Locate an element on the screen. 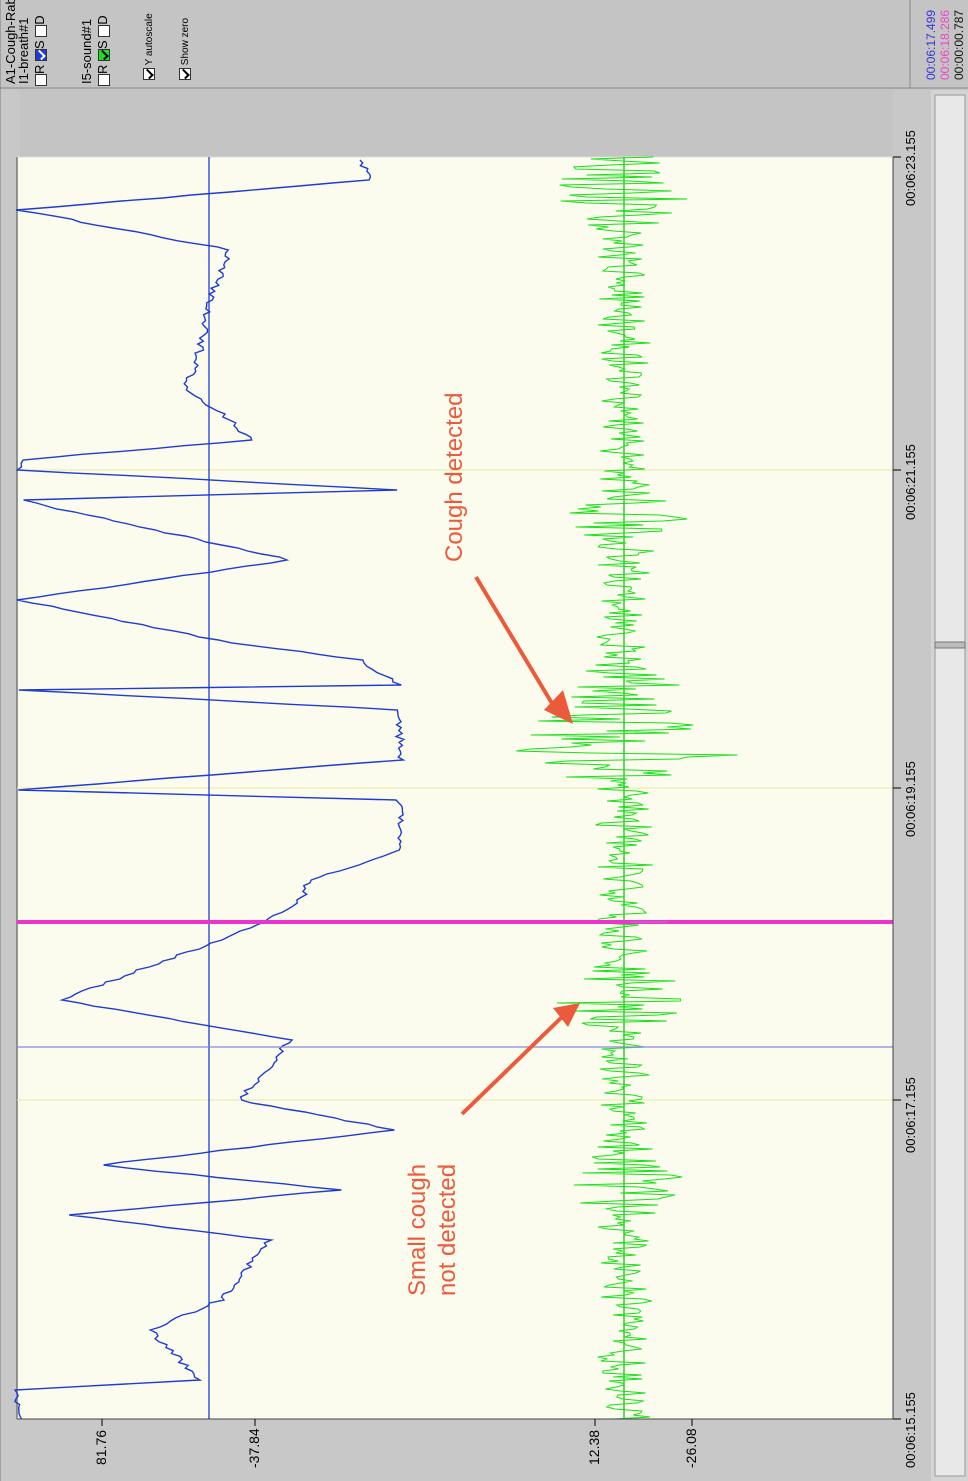  small-cough-line1: Small cough is located at coordinates (417, 1229).